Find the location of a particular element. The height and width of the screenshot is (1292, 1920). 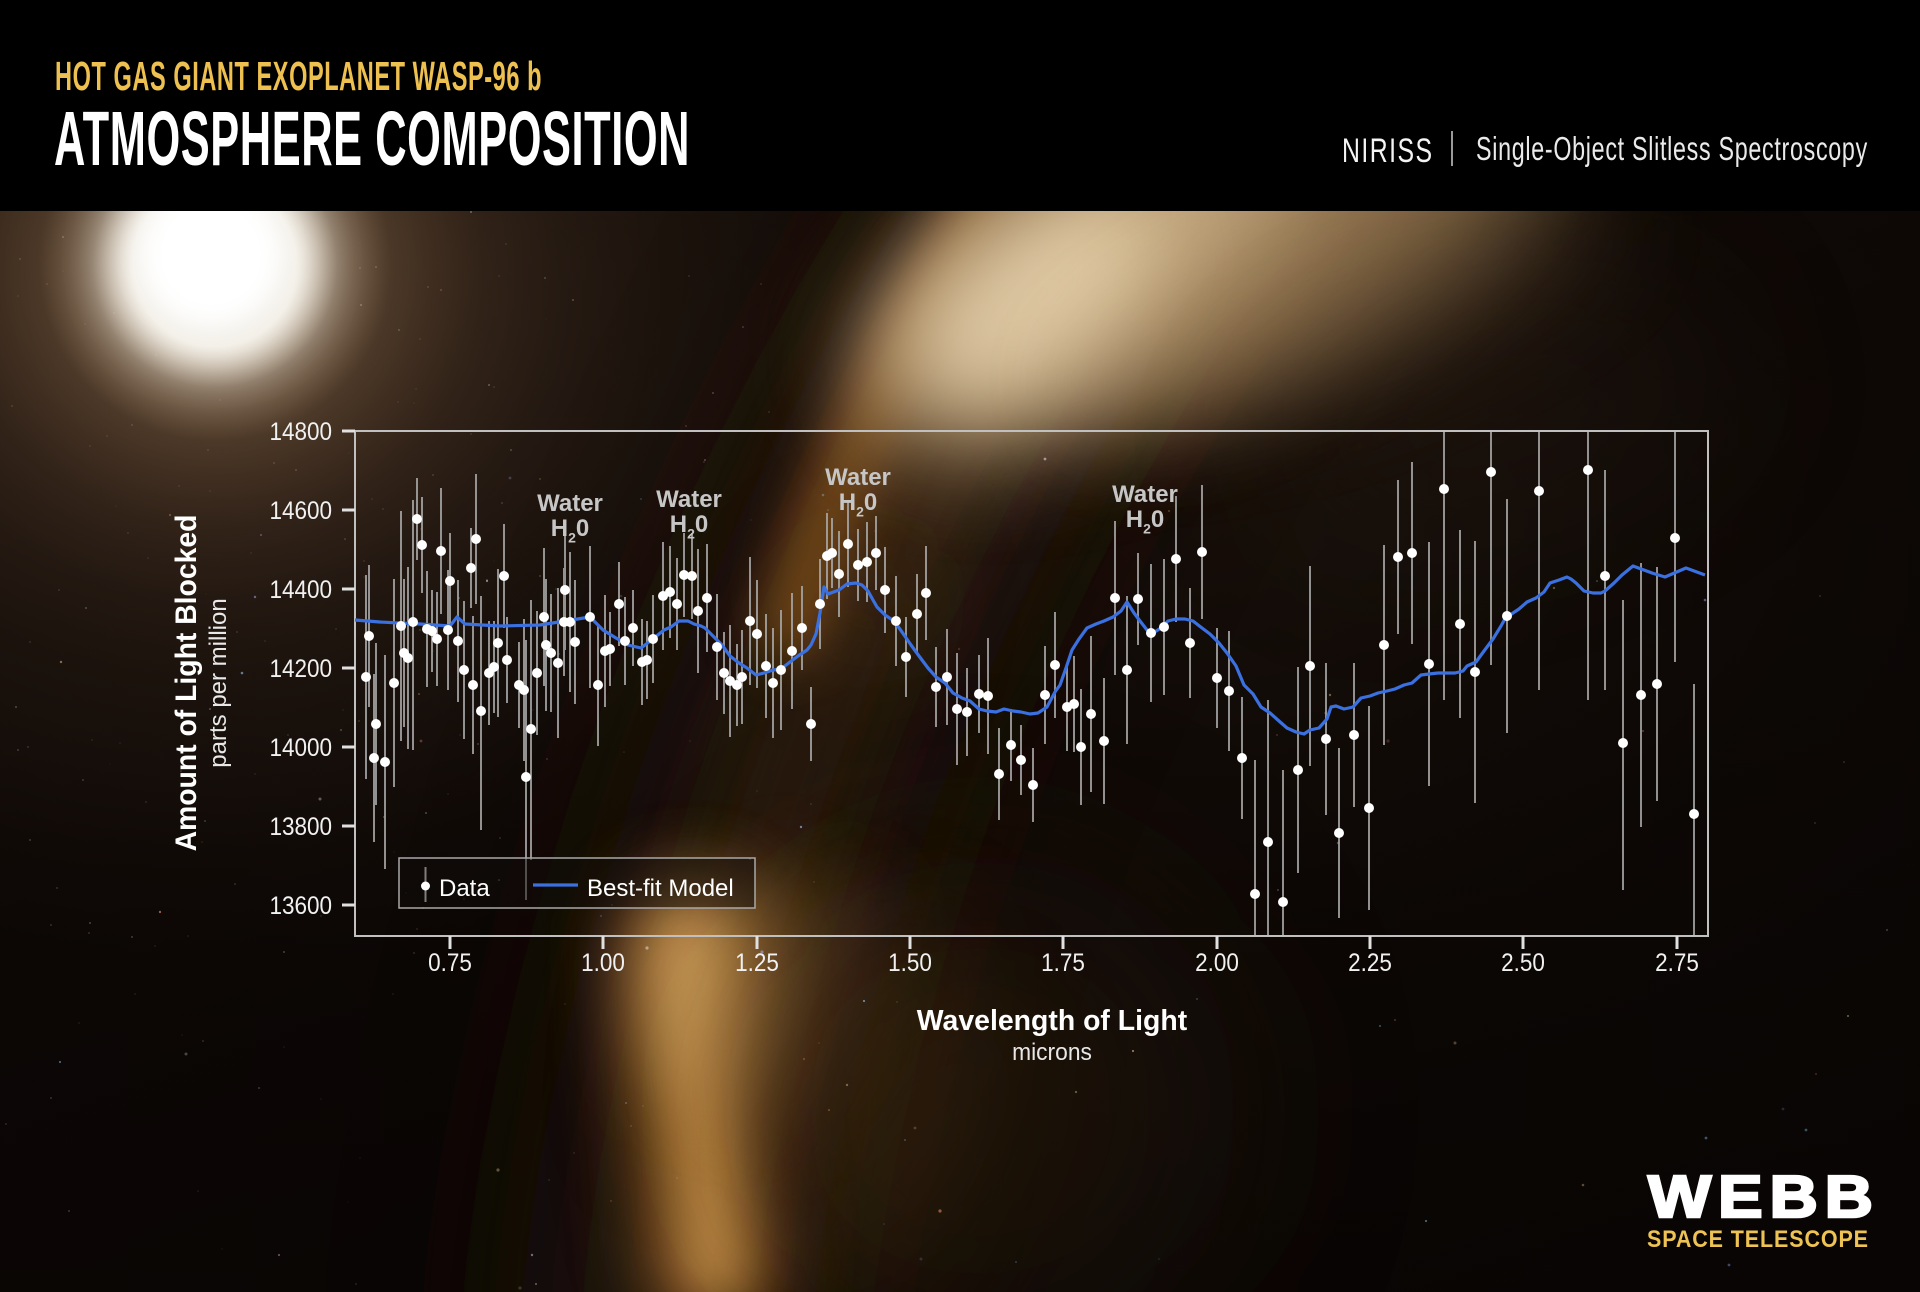

svg-text: 1.75 is located at coordinates (1063, 963).